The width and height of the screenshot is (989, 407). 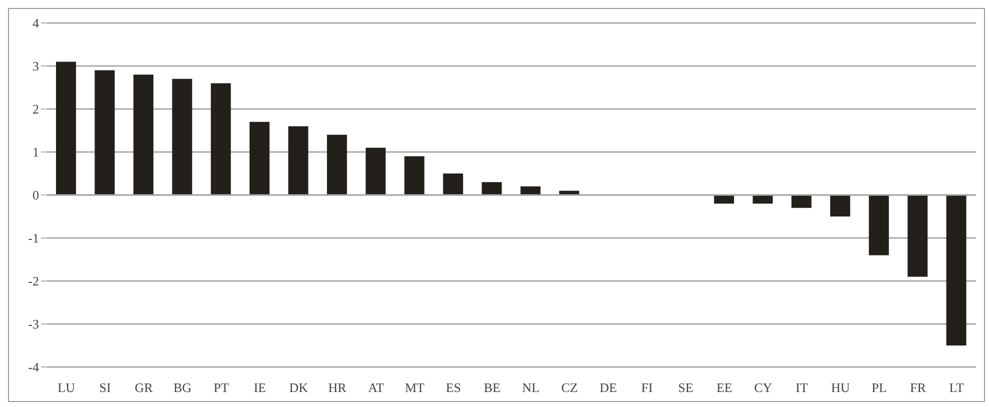 What do you see at coordinates (221, 388) in the screenshot?
I see `x-tick-label: PT` at bounding box center [221, 388].